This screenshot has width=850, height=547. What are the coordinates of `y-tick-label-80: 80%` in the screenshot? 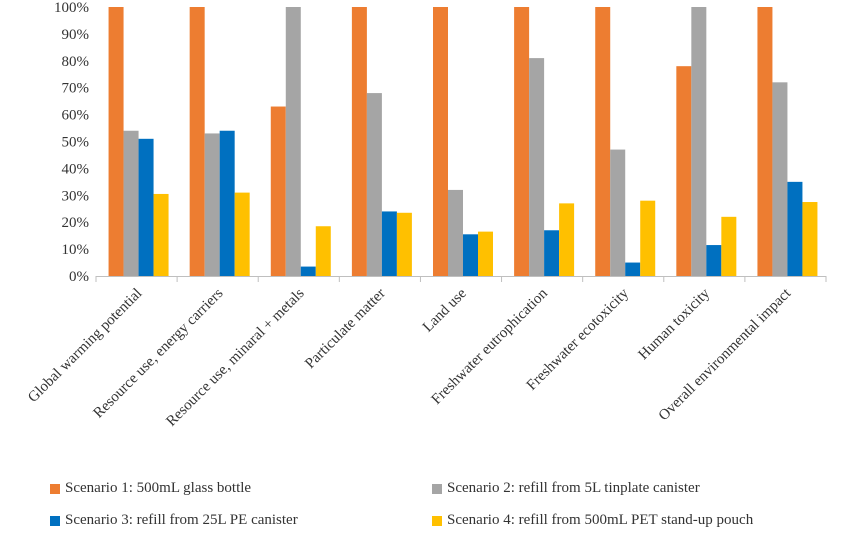 It's located at (76, 62).